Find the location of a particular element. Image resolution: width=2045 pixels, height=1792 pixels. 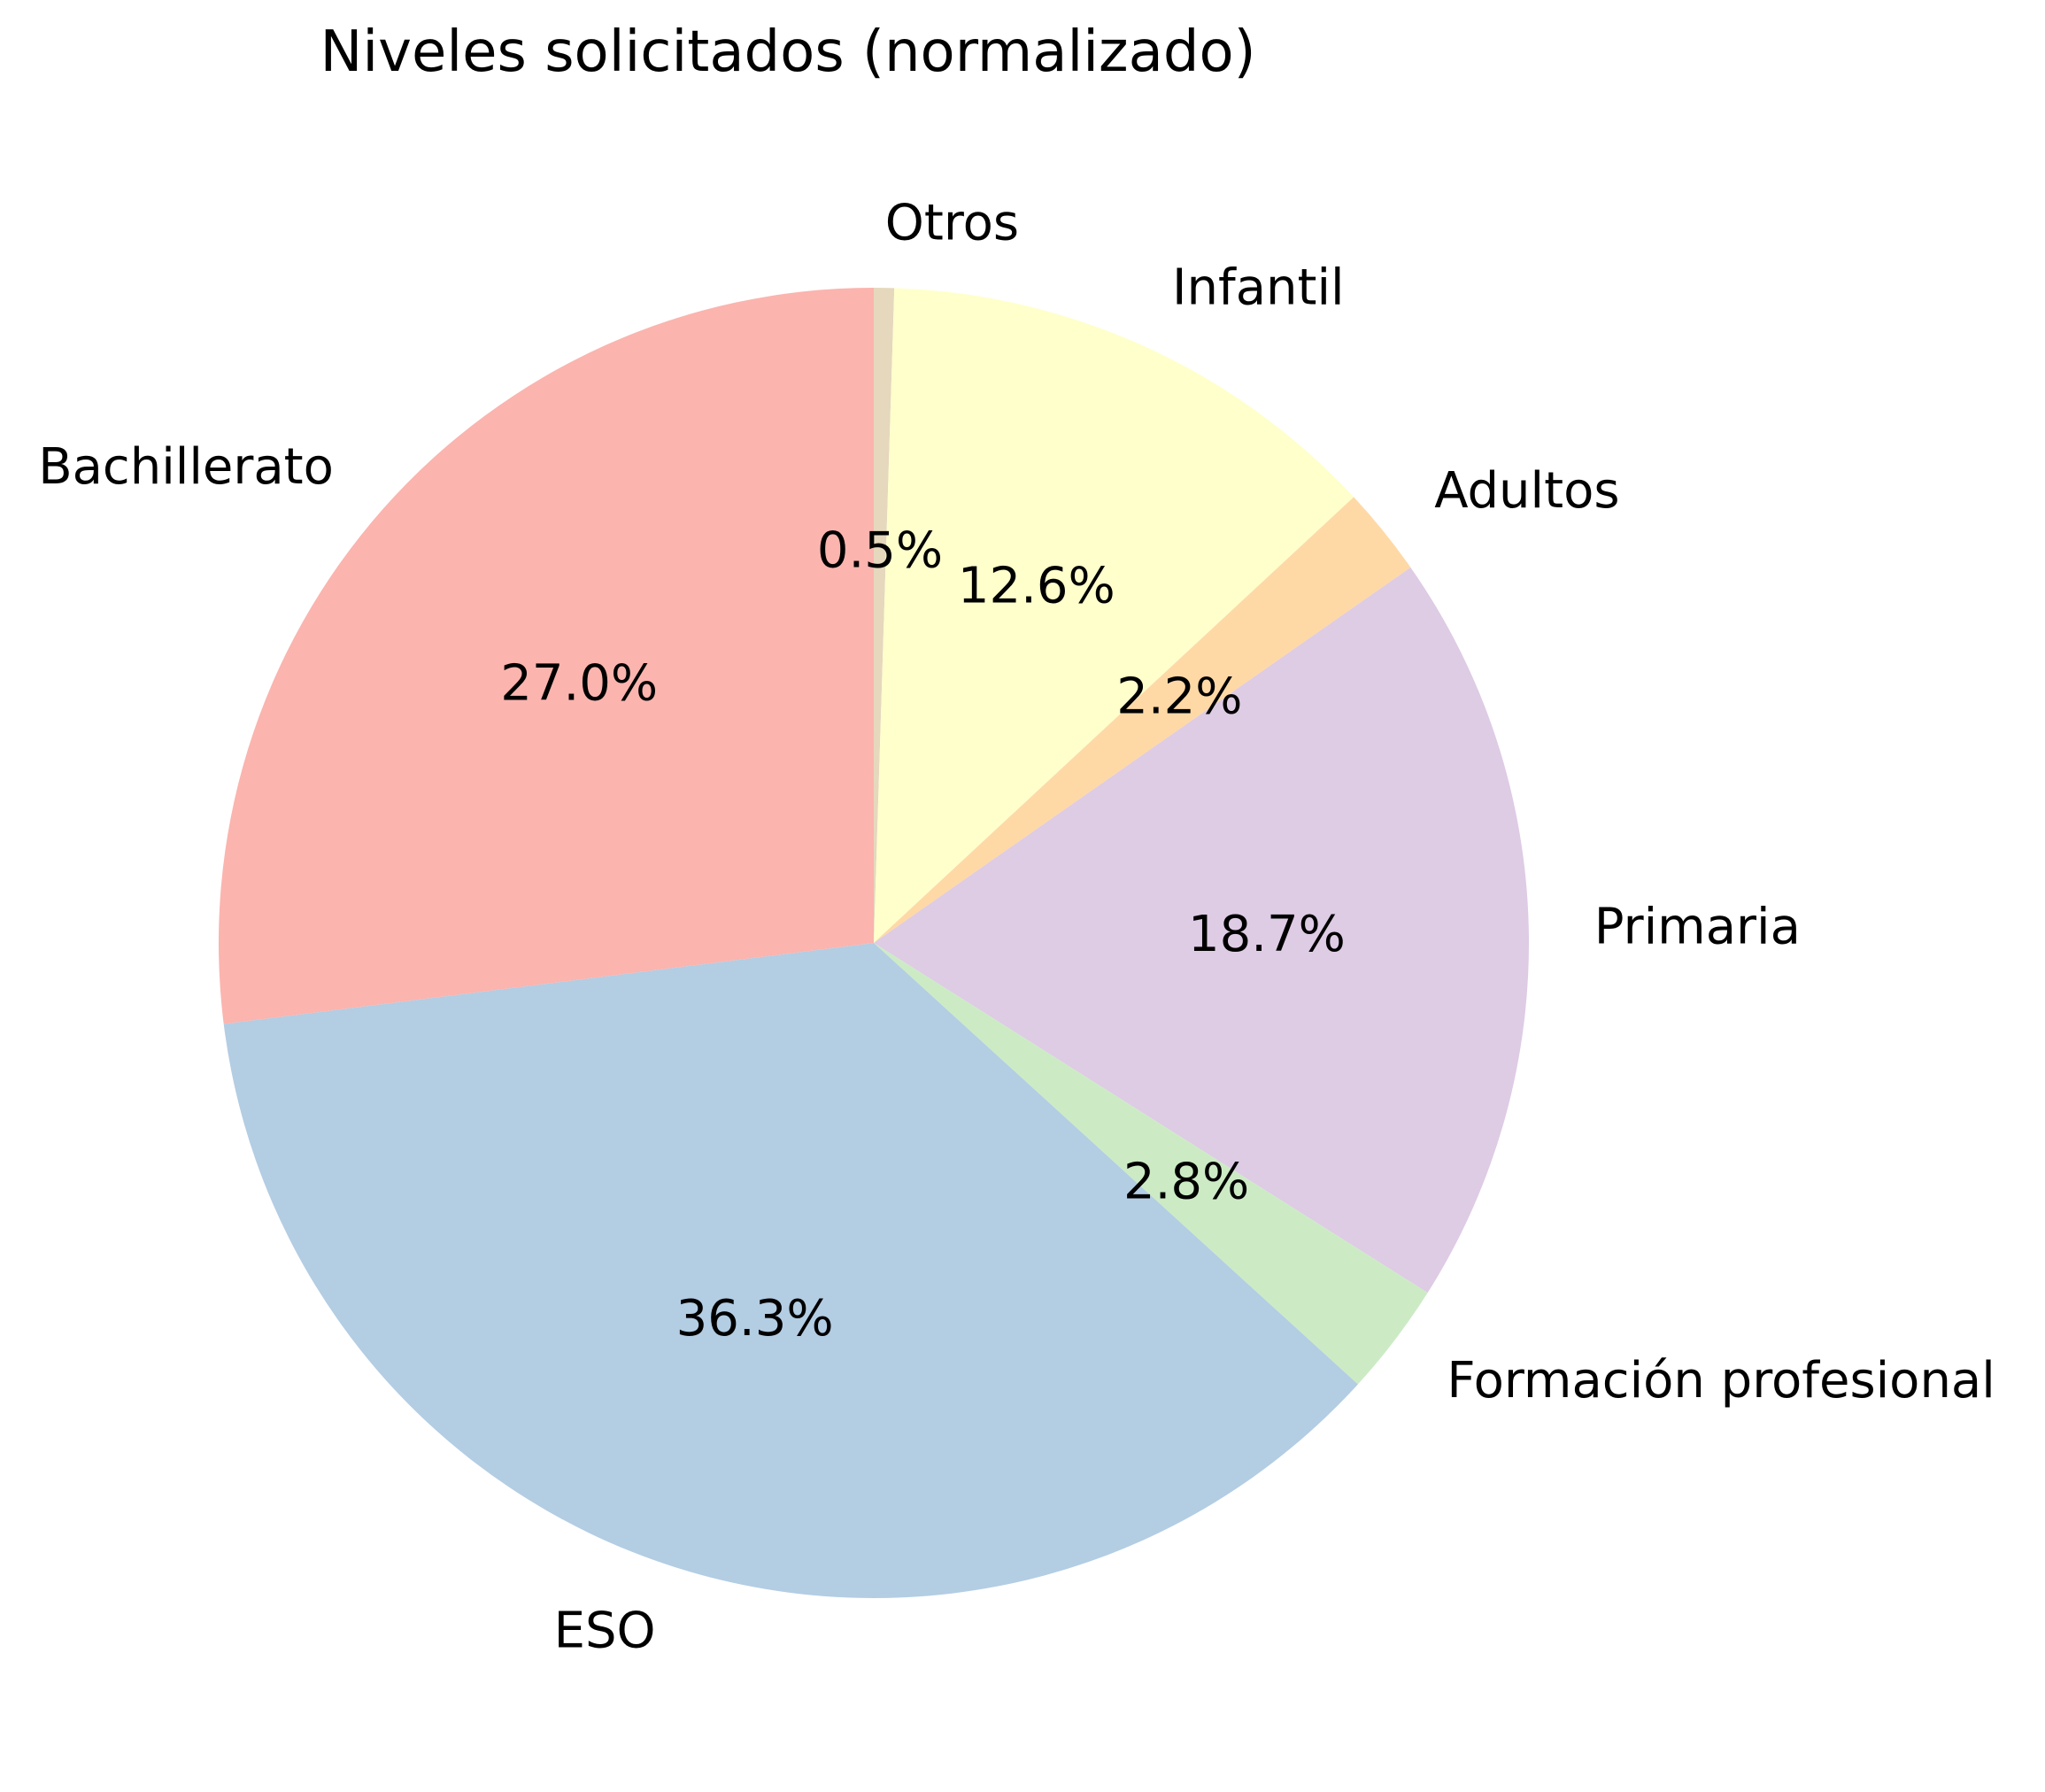

pie-slice-bachillerato is located at coordinates (546, 656).